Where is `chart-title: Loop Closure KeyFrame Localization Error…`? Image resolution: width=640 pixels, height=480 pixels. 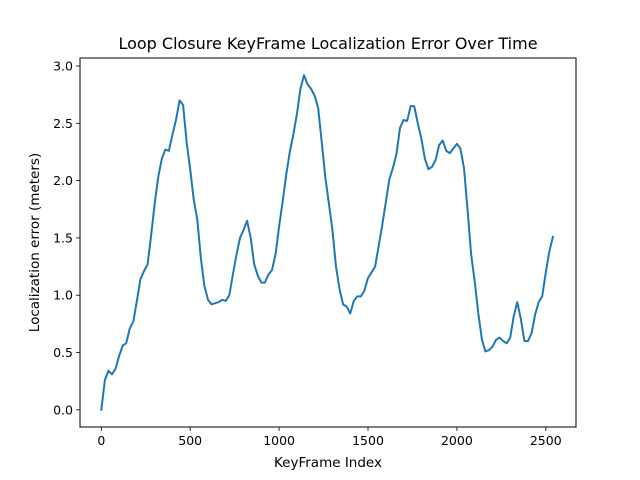 chart-title: Loop Closure KeyFrame Localization Error… is located at coordinates (327, 43).